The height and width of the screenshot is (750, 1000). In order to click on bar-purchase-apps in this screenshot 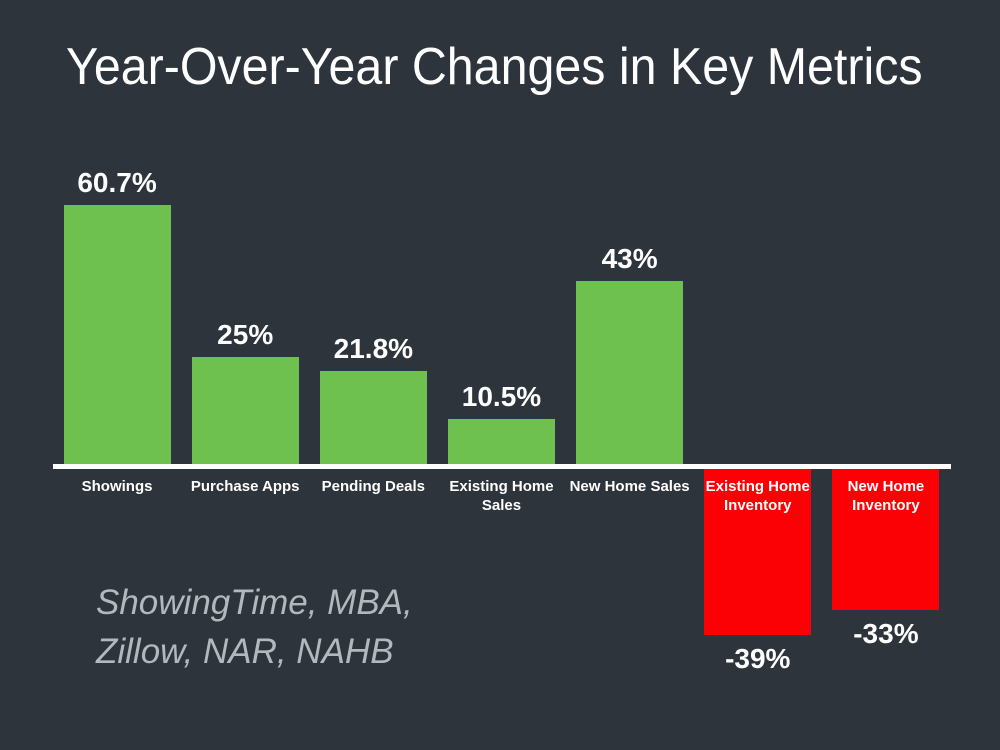, I will do `click(245, 410)`.